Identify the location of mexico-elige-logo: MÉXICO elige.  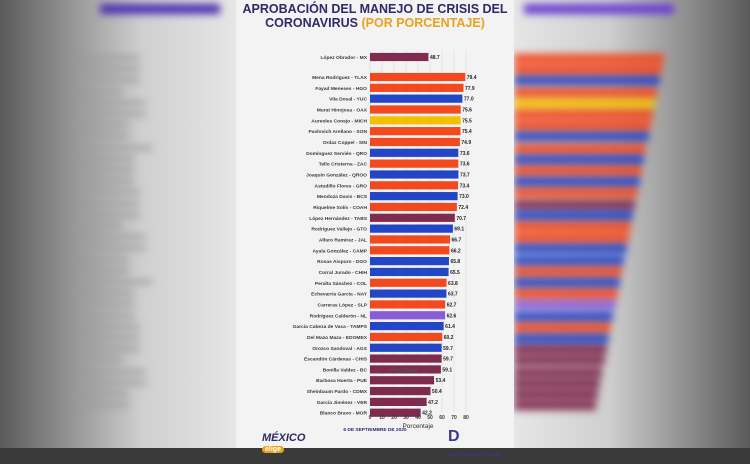
(293, 440).